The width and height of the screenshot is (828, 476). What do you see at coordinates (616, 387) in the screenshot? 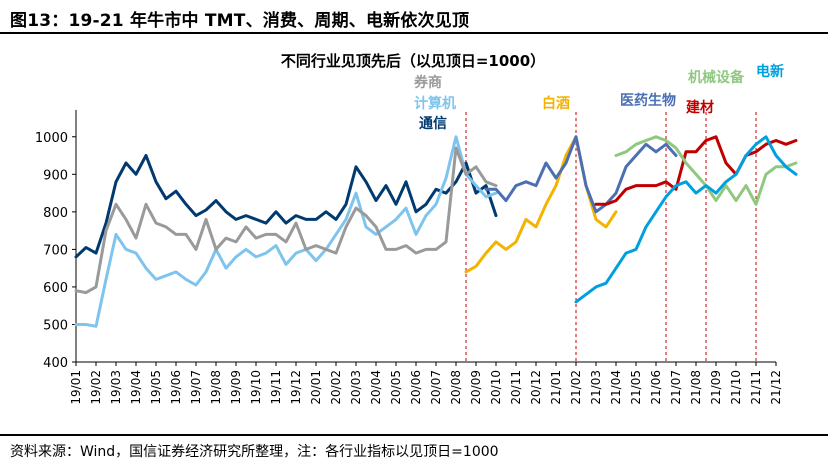
I see `x-tick-label: 21/04` at bounding box center [616, 387].